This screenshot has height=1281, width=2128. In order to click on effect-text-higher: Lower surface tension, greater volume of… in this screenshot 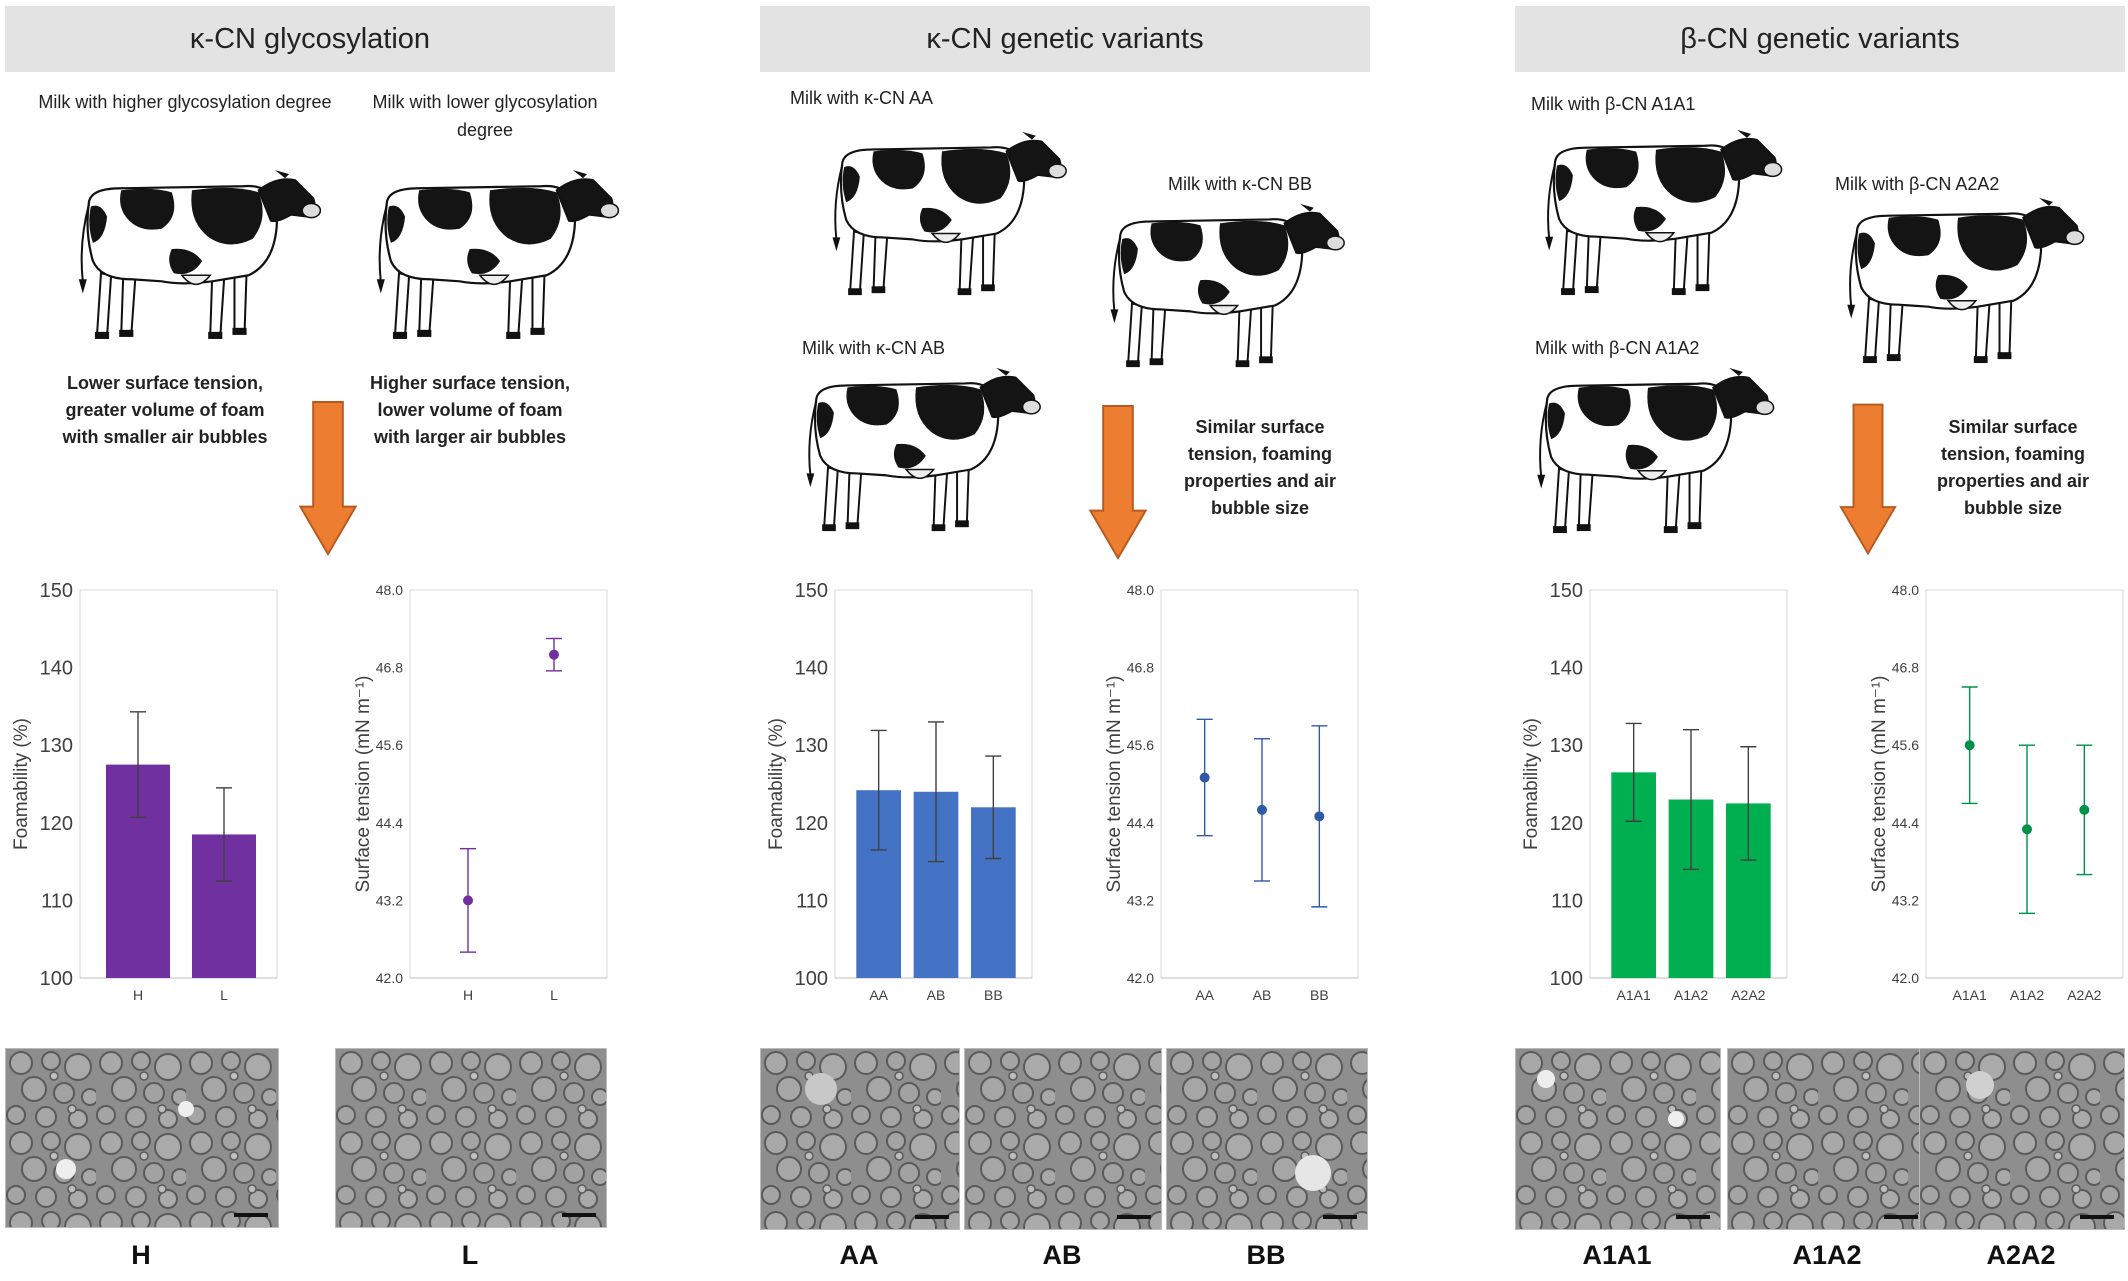, I will do `click(165, 410)`.